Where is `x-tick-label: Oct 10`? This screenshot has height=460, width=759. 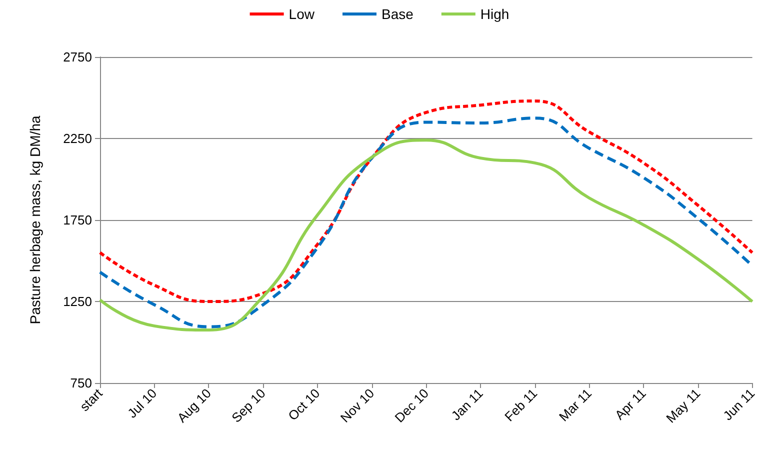 x-tick-label: Oct 10 is located at coordinates (304, 405).